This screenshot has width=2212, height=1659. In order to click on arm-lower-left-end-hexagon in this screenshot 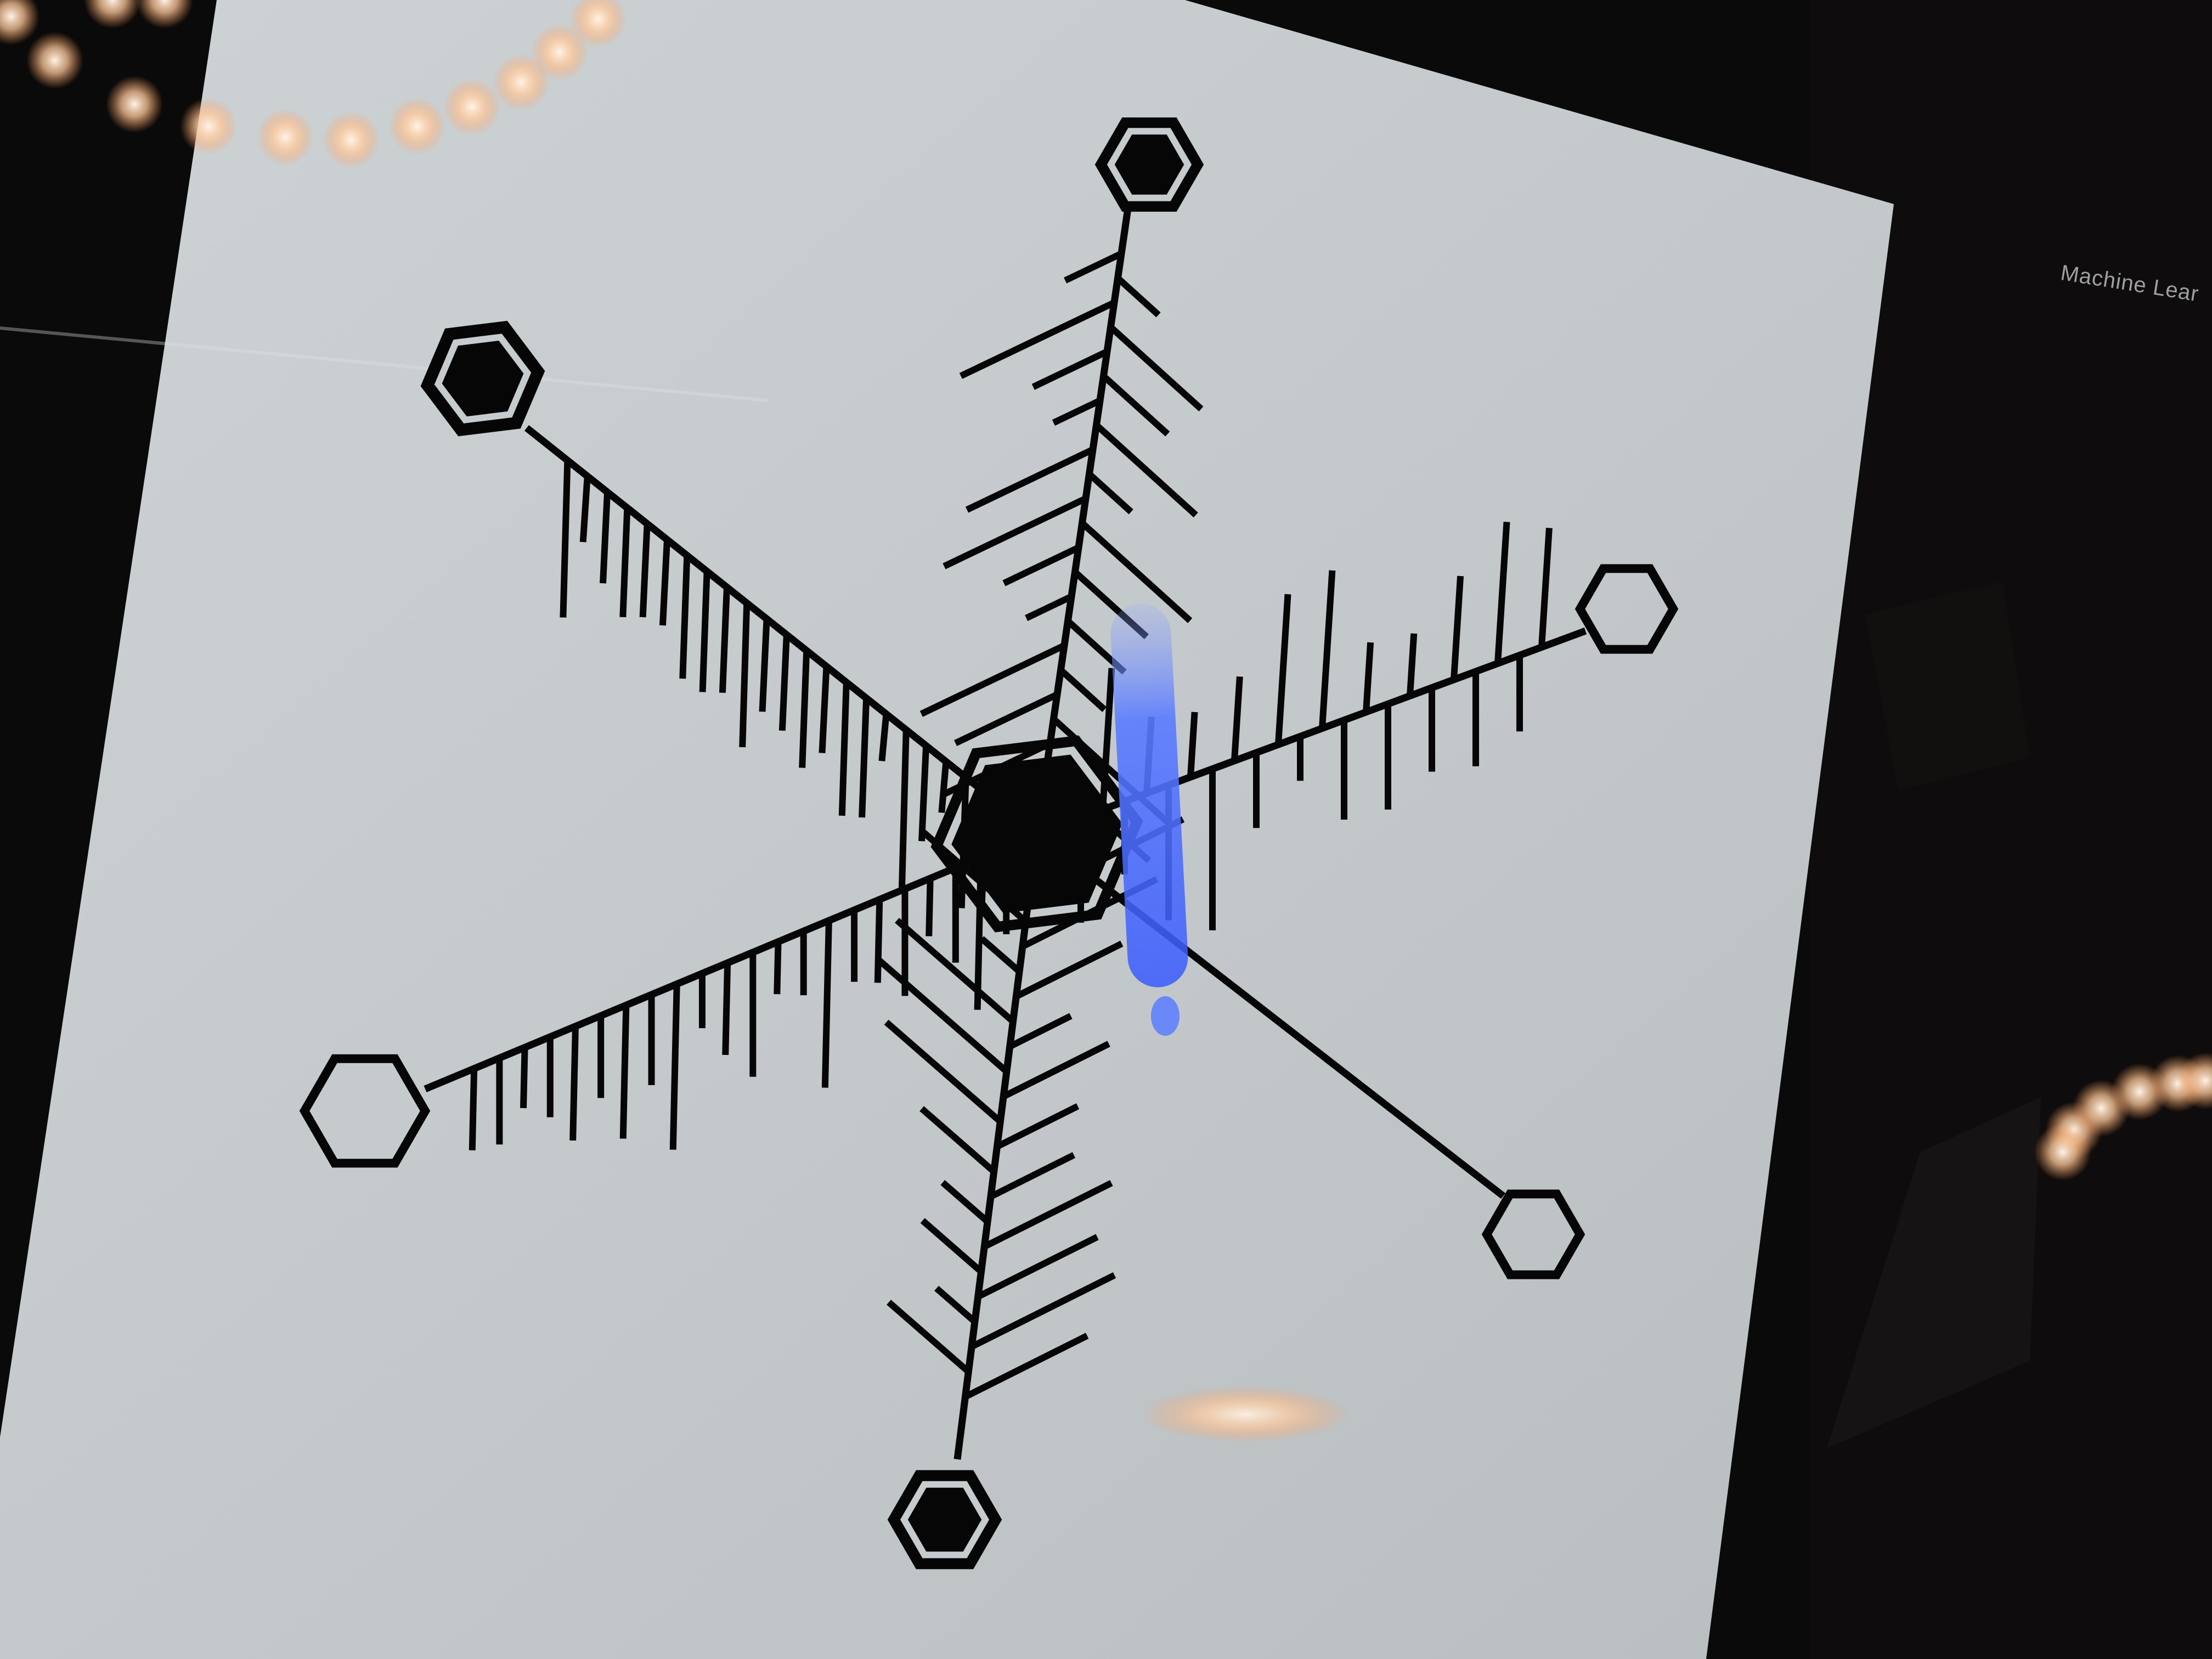, I will do `click(365, 1111)`.